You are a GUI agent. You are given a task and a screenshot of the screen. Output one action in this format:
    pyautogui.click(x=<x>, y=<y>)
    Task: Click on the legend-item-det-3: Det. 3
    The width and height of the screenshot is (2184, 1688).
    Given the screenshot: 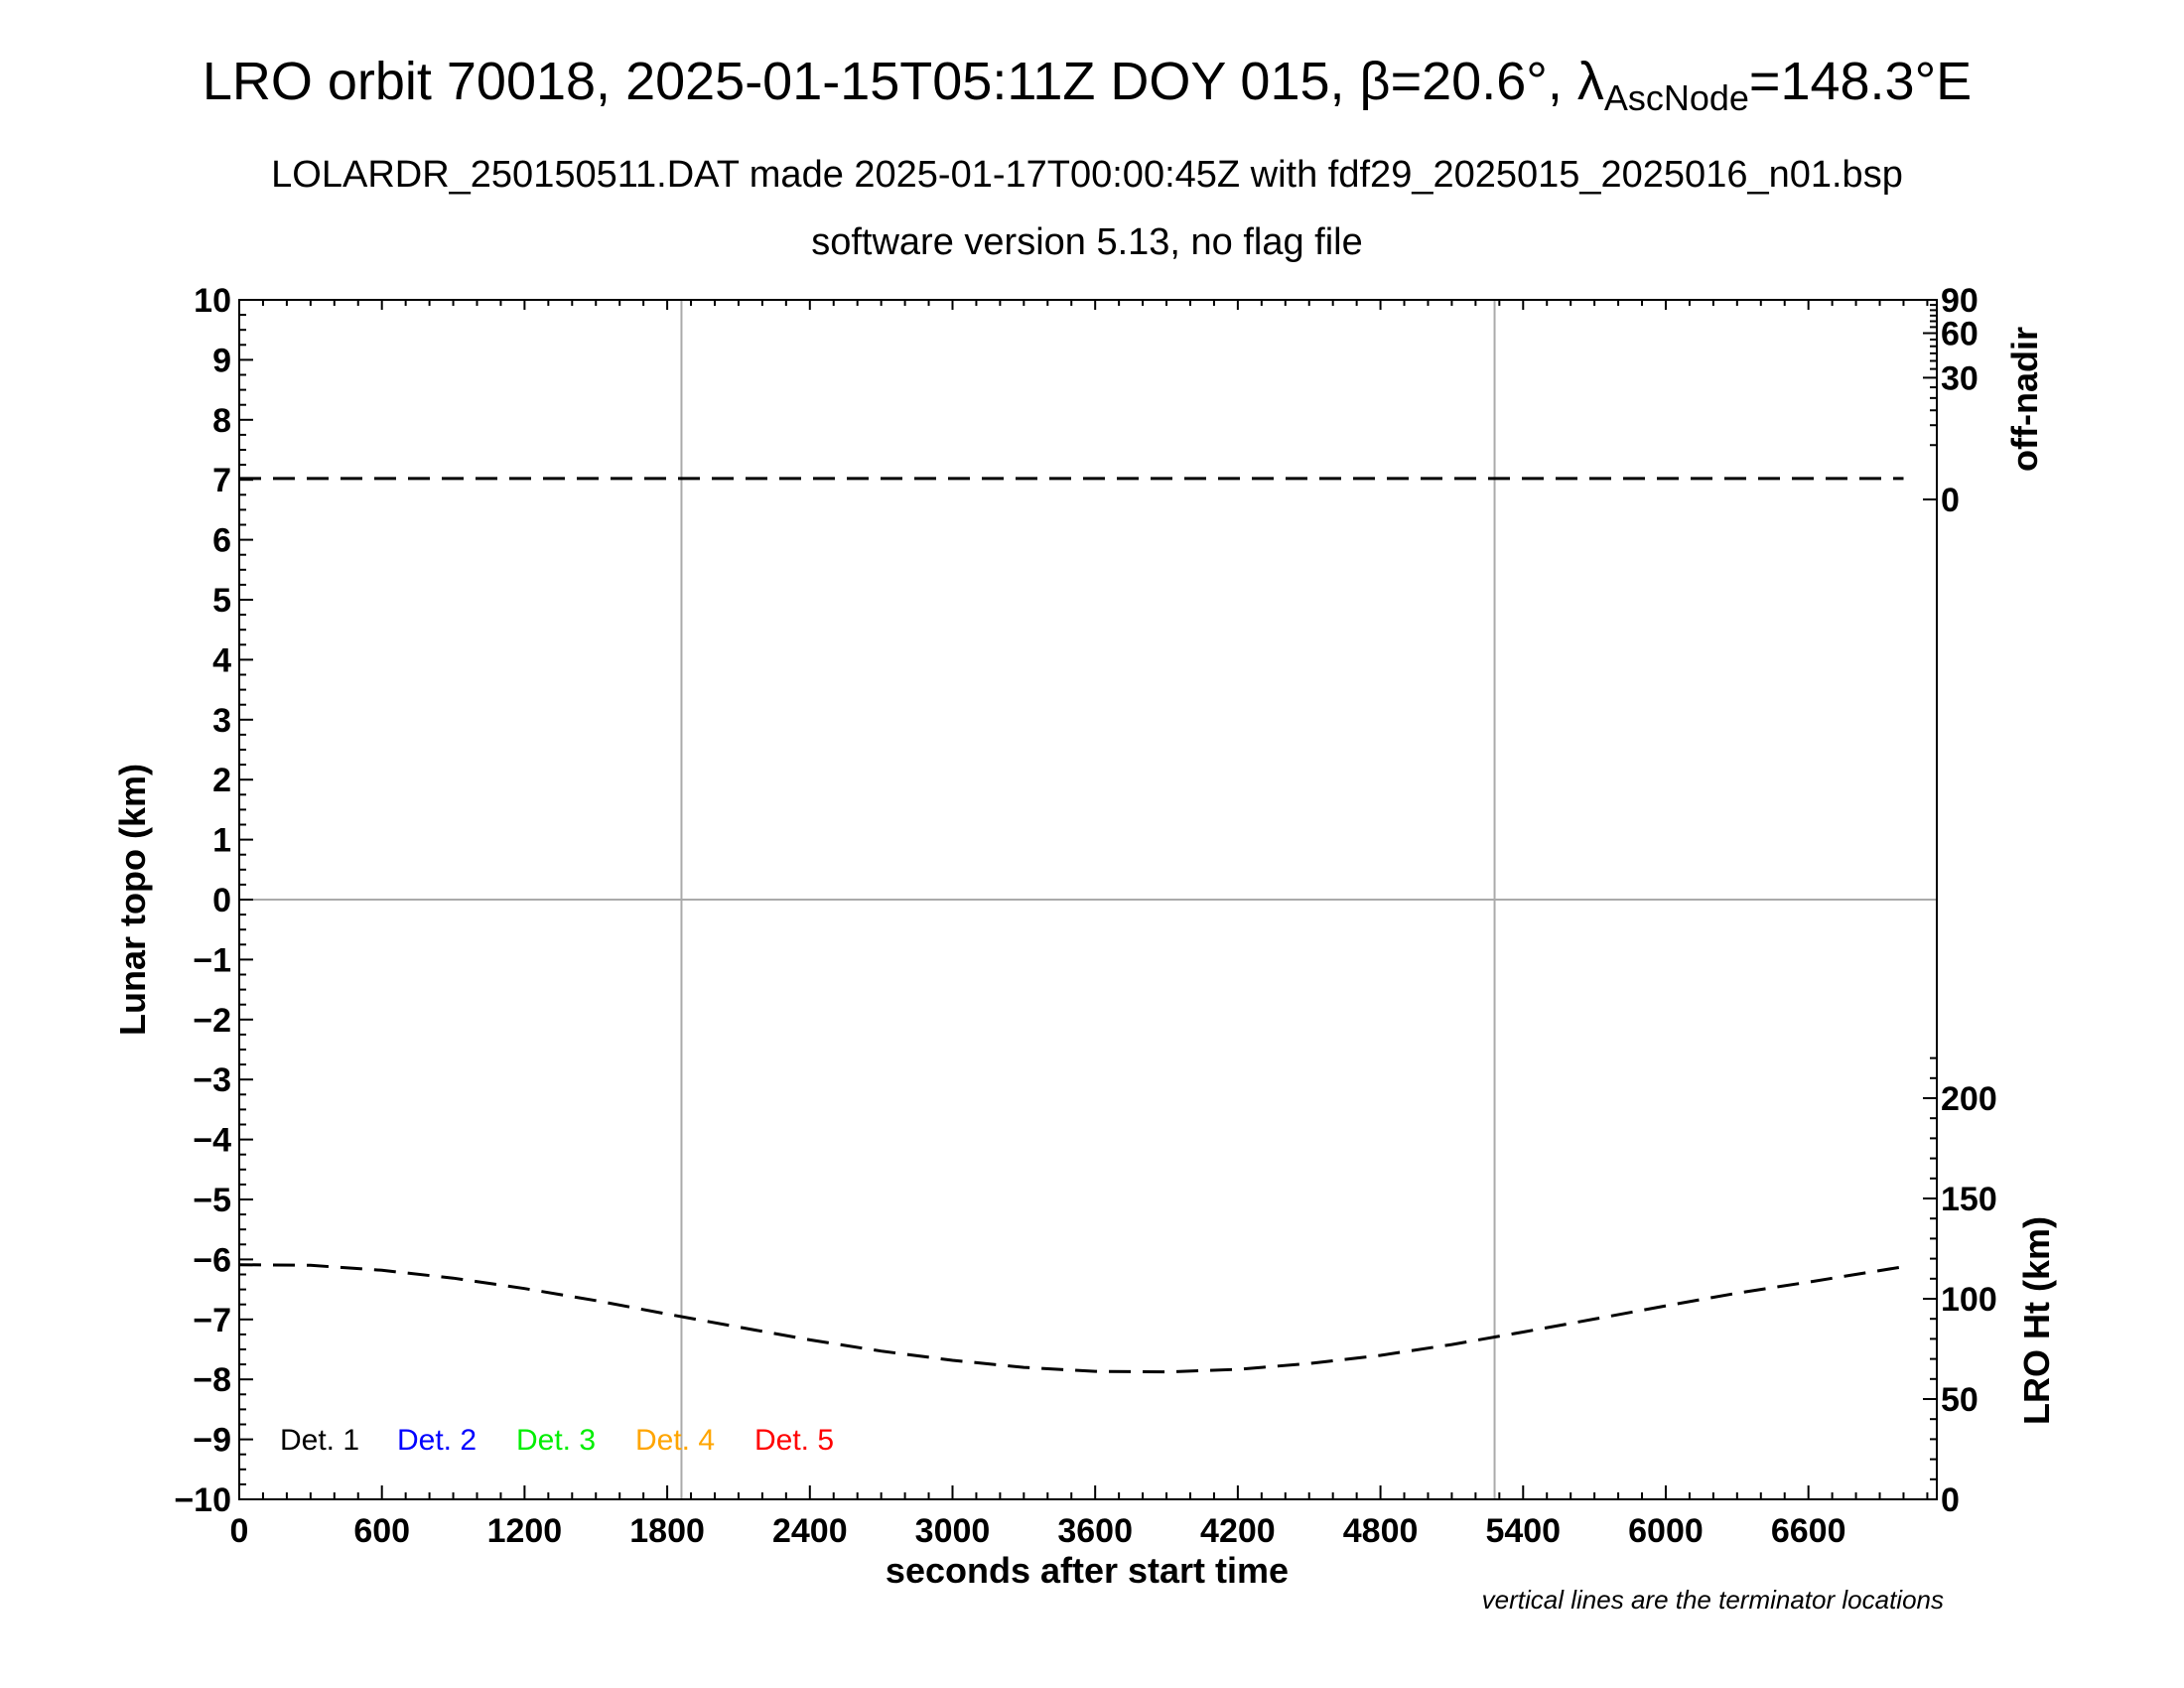 What is the action you would take?
    pyautogui.click(x=556, y=1440)
    